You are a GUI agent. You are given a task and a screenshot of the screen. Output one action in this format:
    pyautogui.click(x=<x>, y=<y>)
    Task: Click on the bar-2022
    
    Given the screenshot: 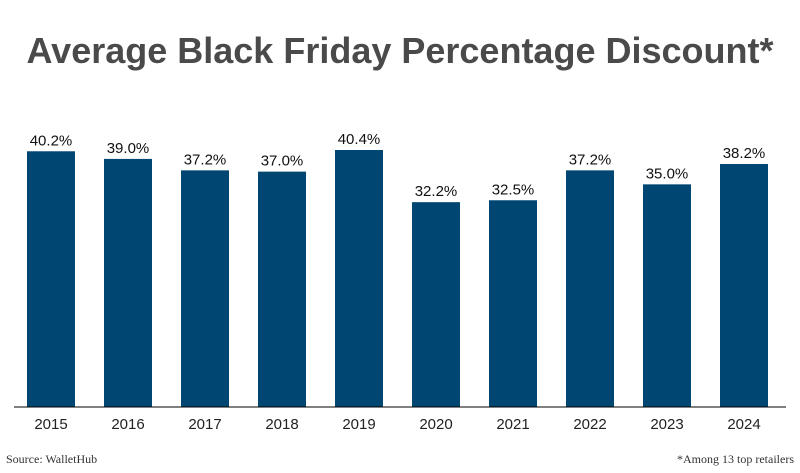 What is the action you would take?
    pyautogui.click(x=590, y=288)
    